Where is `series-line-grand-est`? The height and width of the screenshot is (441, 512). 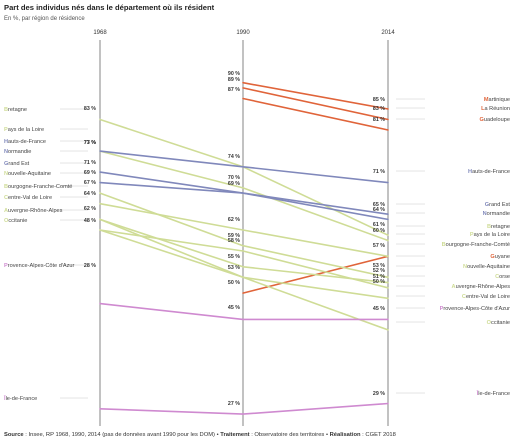 series-line-grand-est is located at coordinates (244, 198).